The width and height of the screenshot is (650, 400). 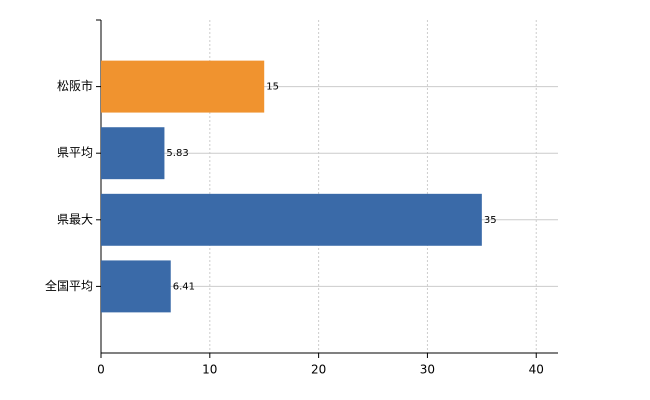 What do you see at coordinates (490, 220) in the screenshot?
I see `value-label: 35` at bounding box center [490, 220].